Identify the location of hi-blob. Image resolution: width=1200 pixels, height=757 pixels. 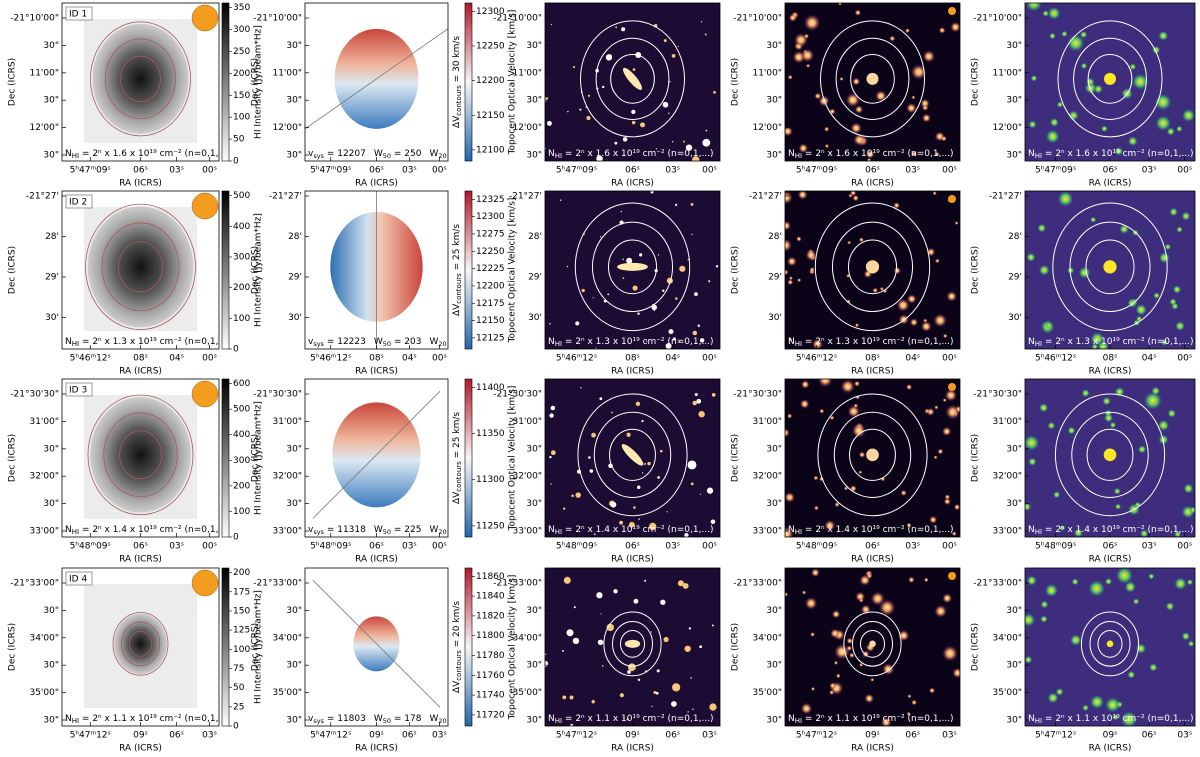
(140, 78).